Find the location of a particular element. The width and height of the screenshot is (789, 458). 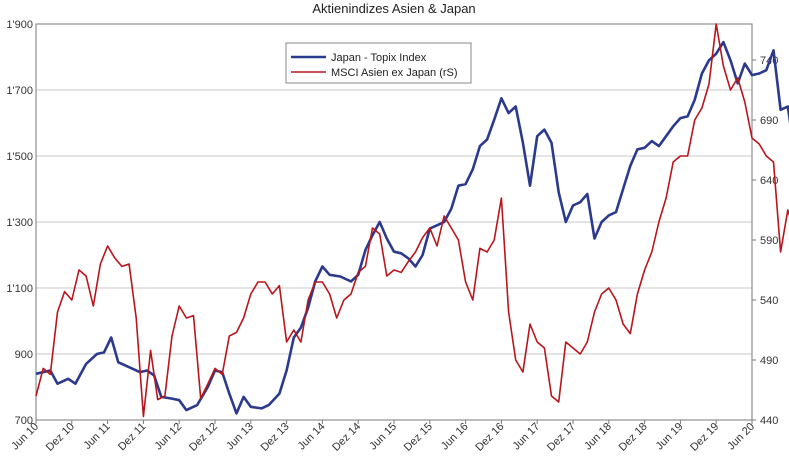

x-tick-label: Jun 19 is located at coordinates (670, 437).